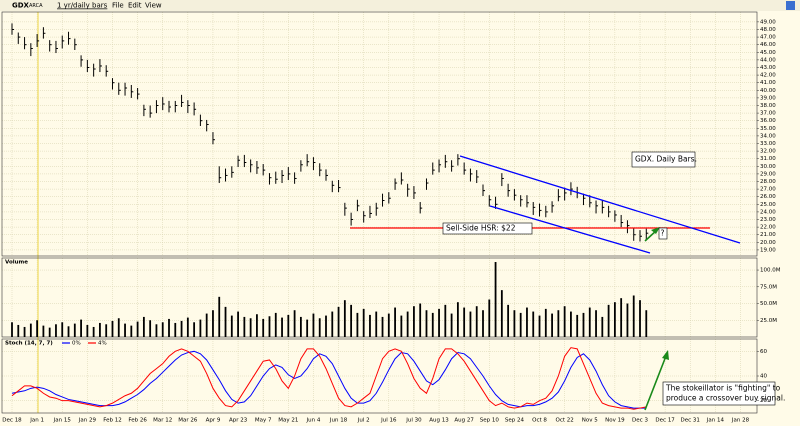 This screenshot has height=426, width=800. I want to click on x-tick-label: Jun 4, so click(313, 421).